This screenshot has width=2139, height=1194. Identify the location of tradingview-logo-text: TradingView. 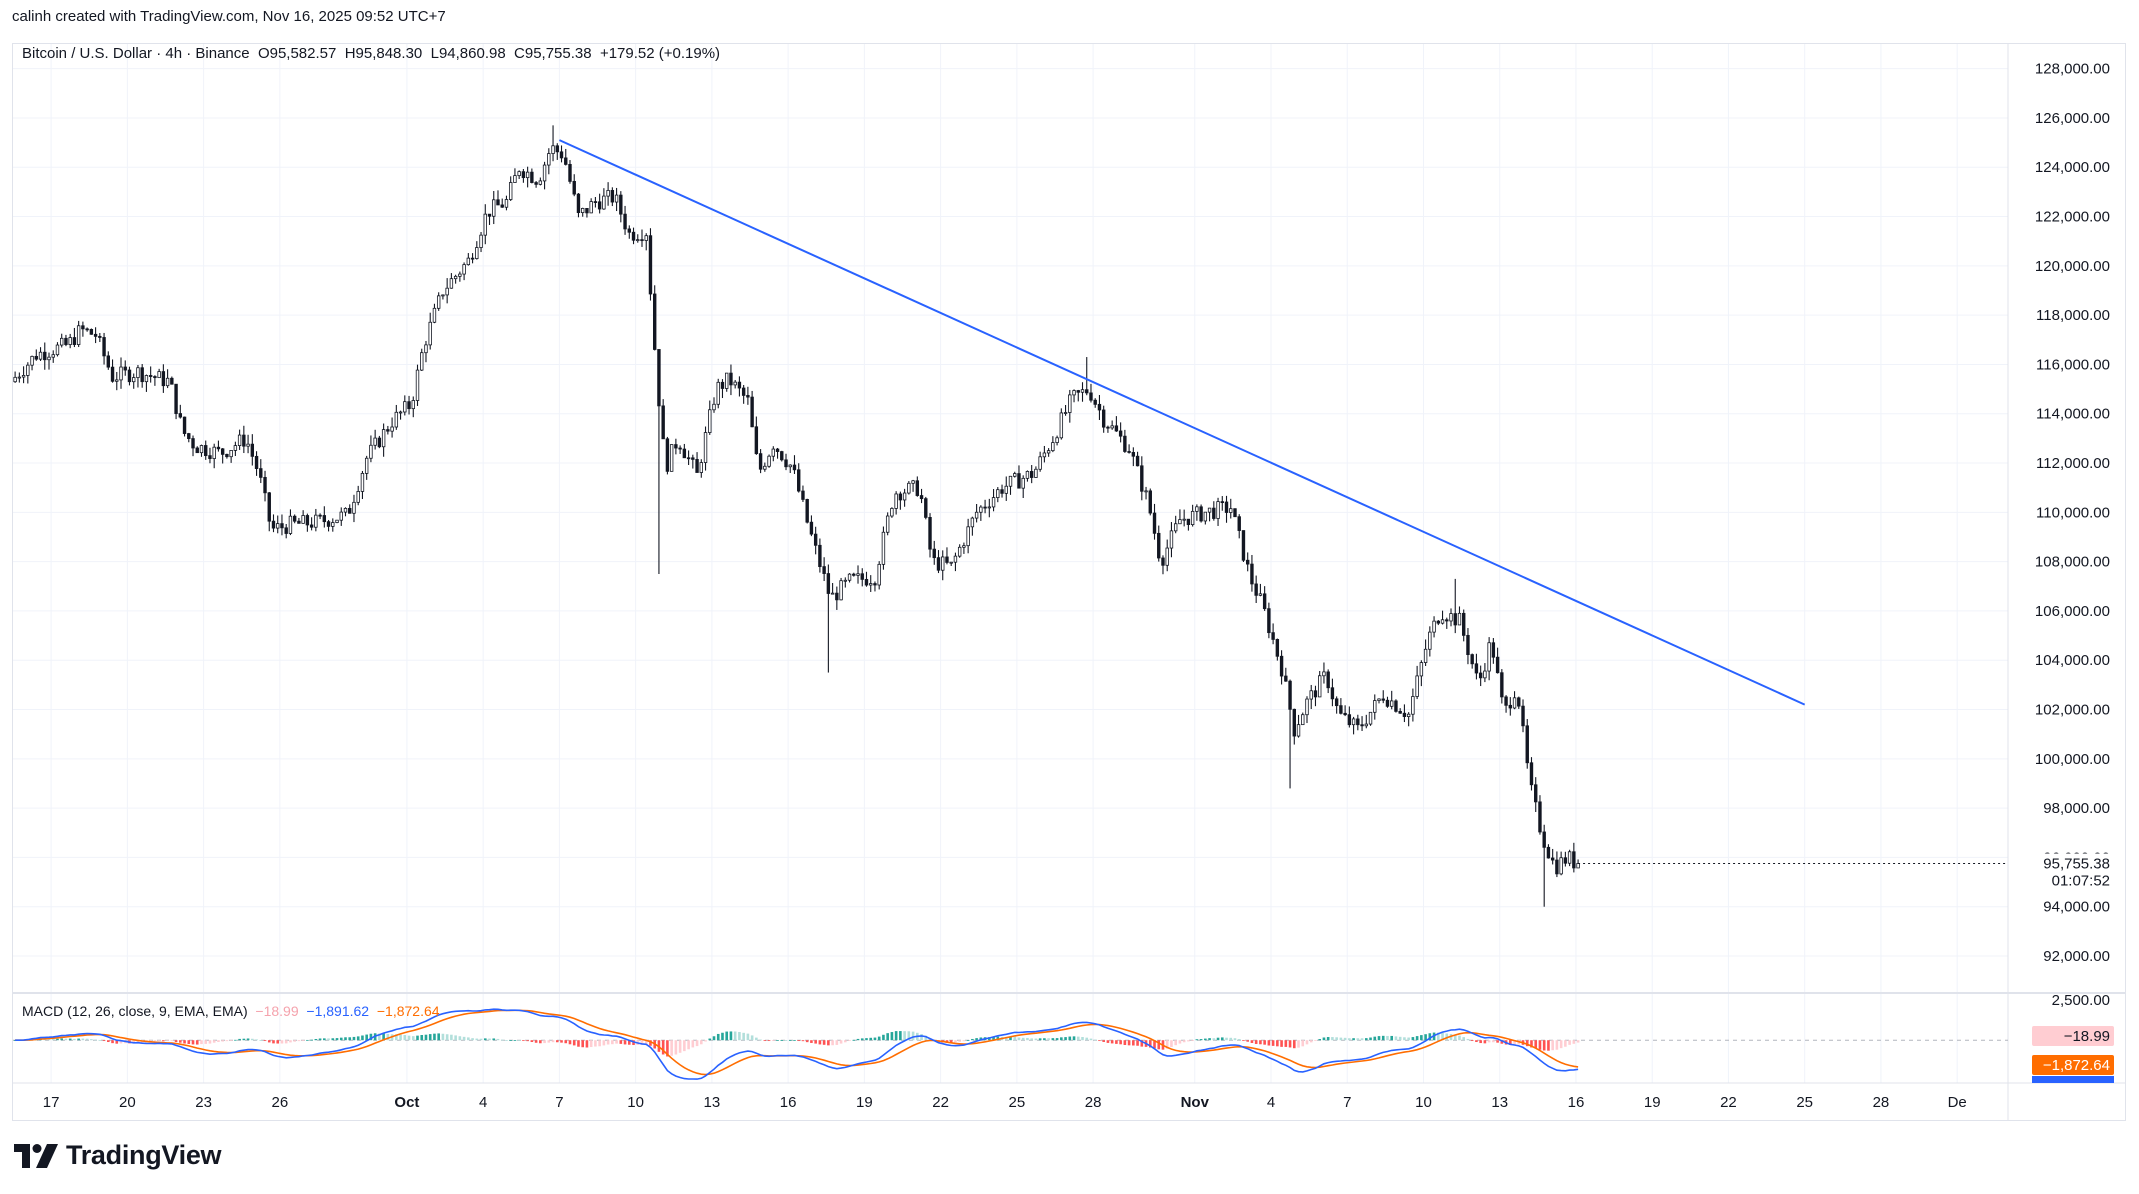
(144, 1155).